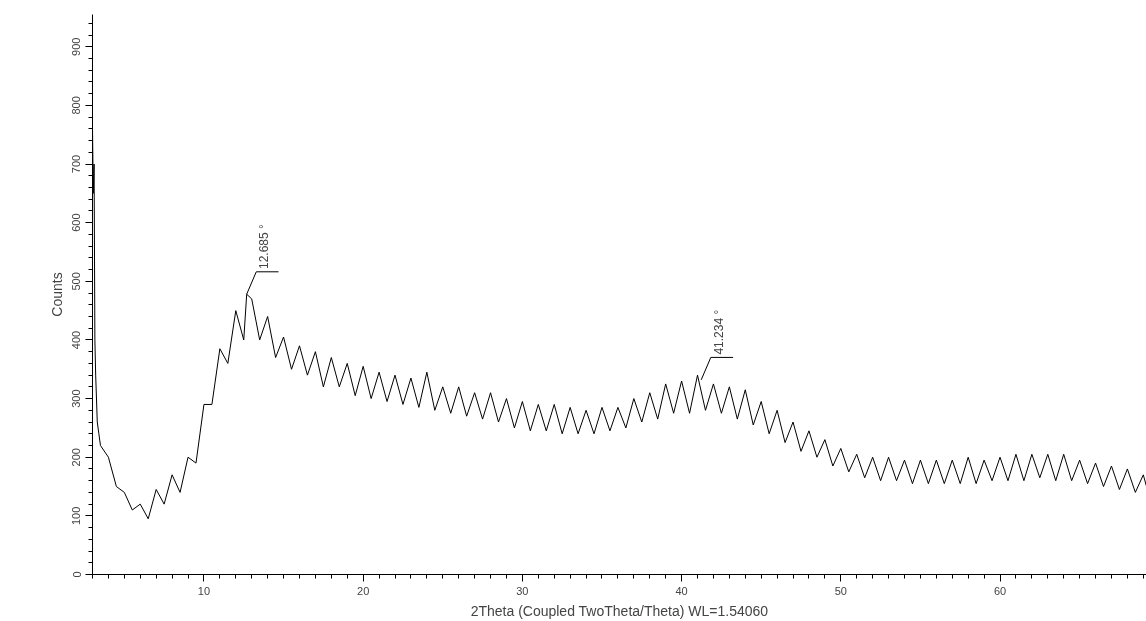 The height and width of the screenshot is (621, 1146). Describe the element at coordinates (619, 610) in the screenshot. I see `x-axis-title: 2Theta (Coupled TwoTheta/Theta) WL=1.54060` at that location.